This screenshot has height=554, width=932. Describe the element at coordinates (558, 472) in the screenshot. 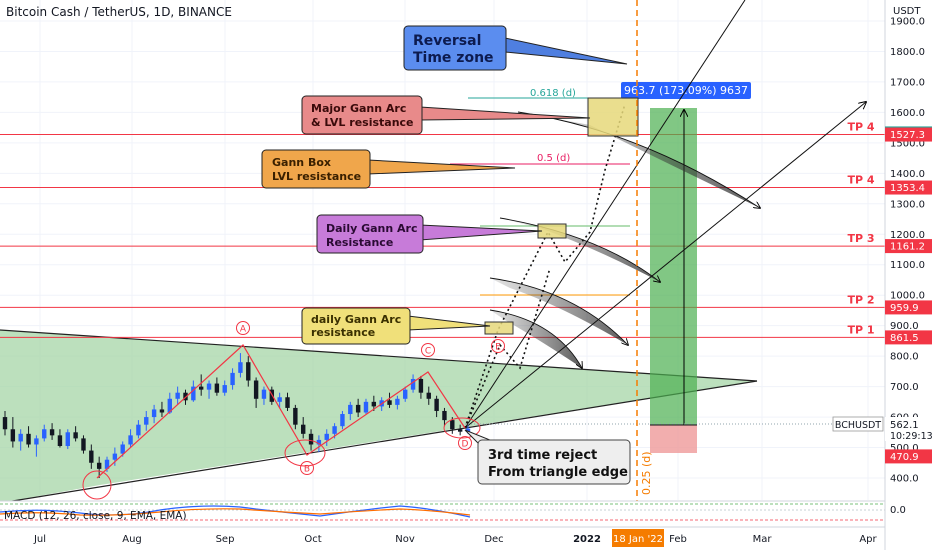

I see `callout-reject-line2: From triangle edge` at that location.